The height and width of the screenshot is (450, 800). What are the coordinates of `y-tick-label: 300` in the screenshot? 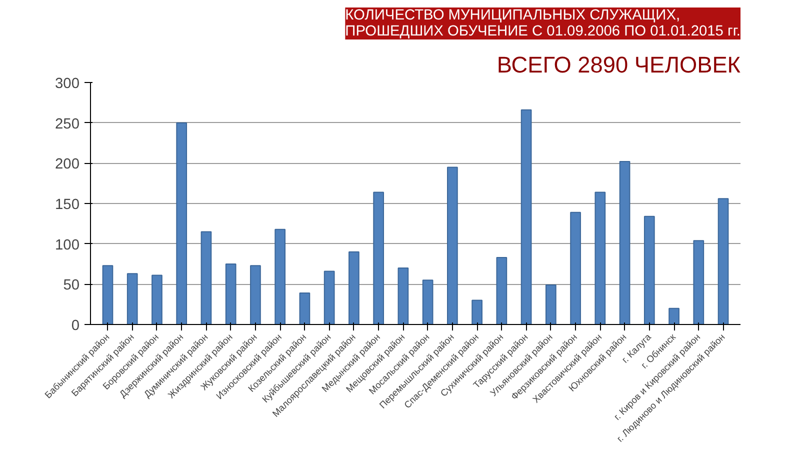 It's located at (67, 84).